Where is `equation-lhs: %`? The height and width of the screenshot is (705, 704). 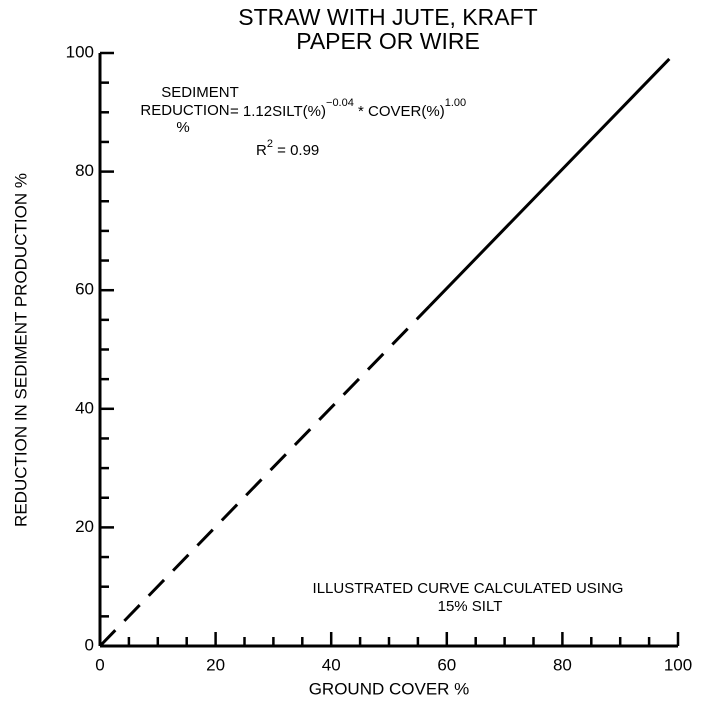 equation-lhs: % is located at coordinates (182, 127).